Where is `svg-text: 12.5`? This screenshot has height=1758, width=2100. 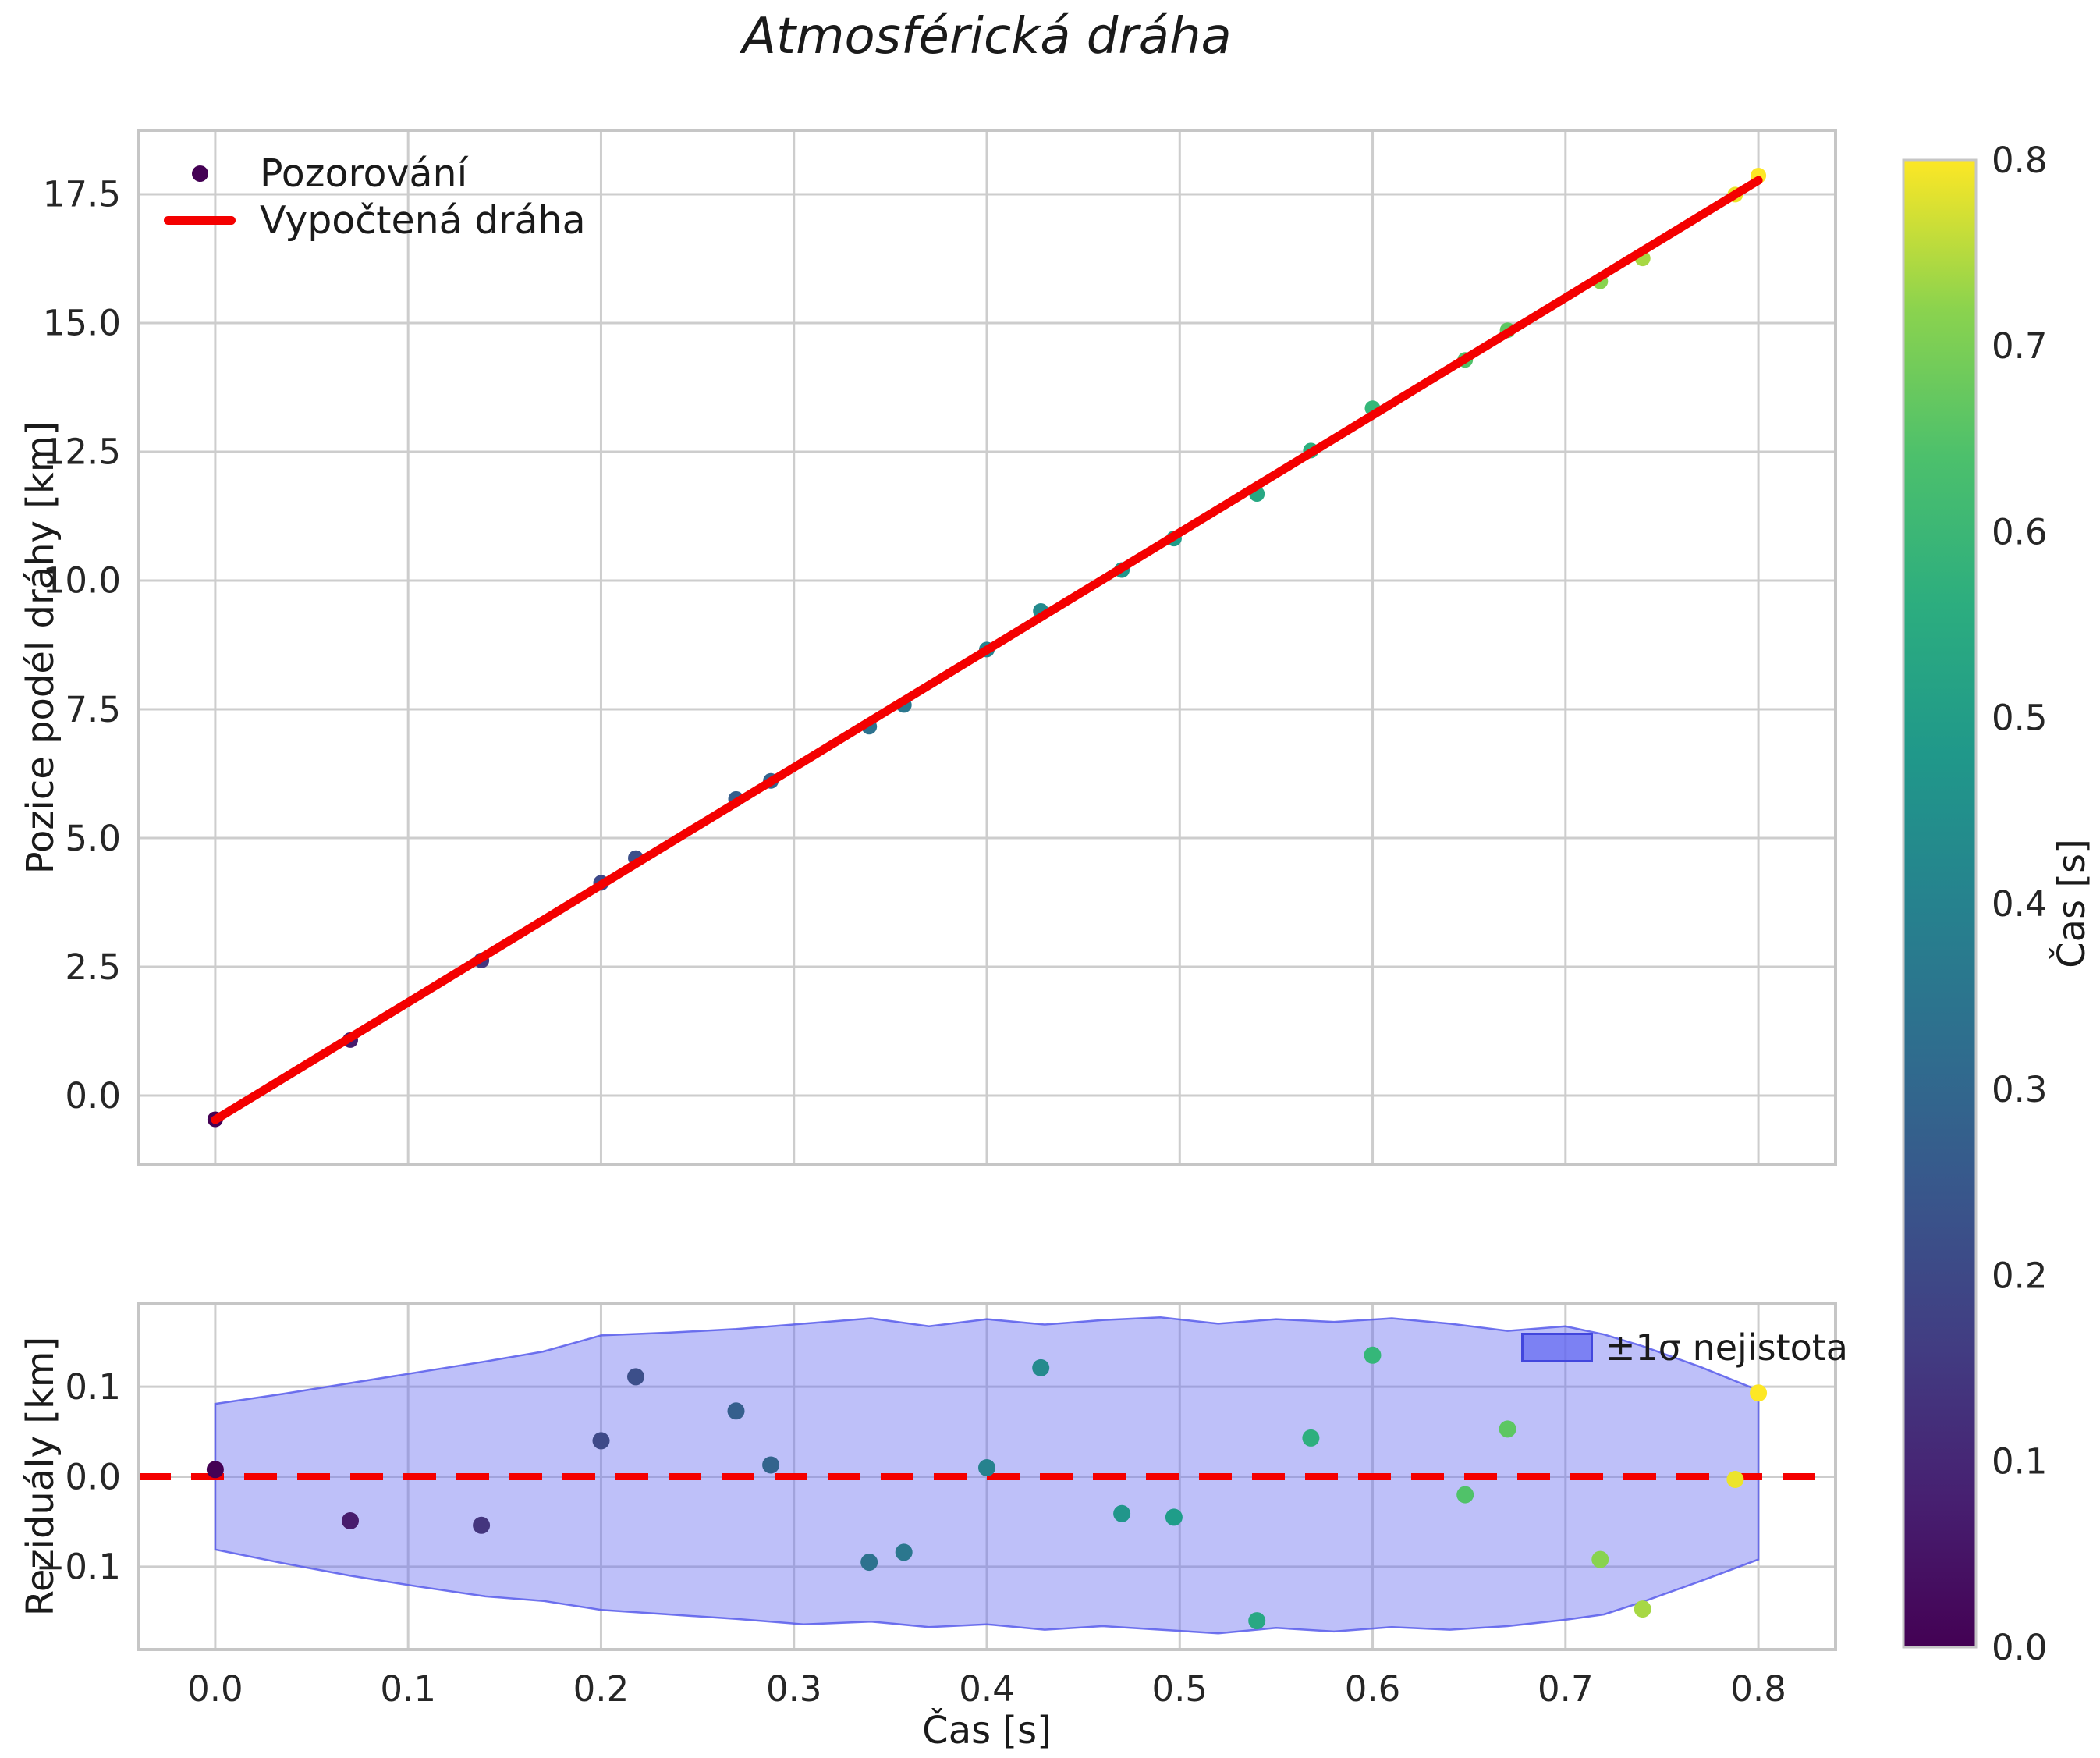
svg-text: 12.5 is located at coordinates (82, 452).